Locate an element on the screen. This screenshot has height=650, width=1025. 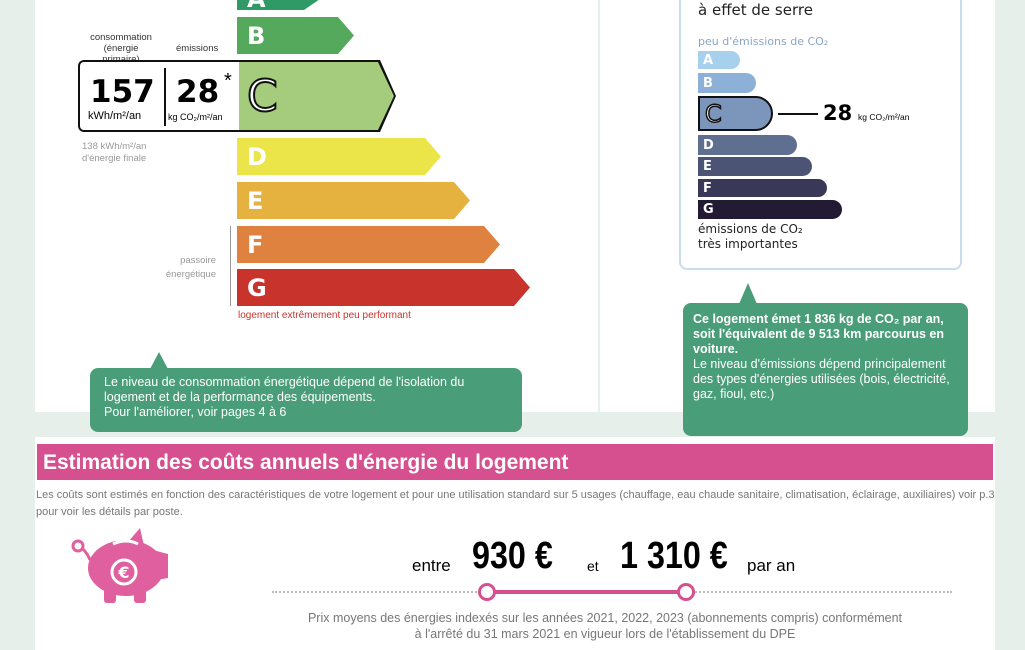
max-handle is located at coordinates (686, 592).